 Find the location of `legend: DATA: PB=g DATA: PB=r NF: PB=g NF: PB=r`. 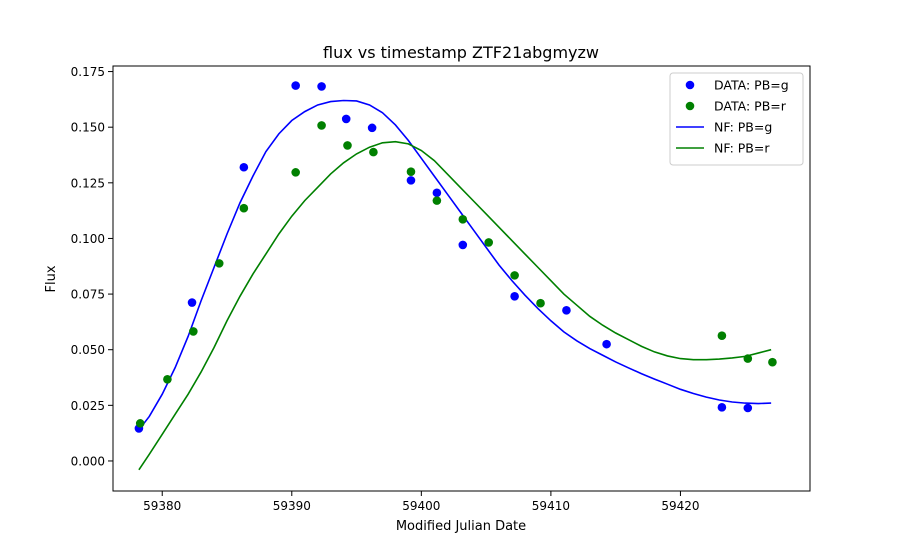

legend: DATA: PB=g DATA: PB=r NF: PB=g NF: PB=r is located at coordinates (736, 119).